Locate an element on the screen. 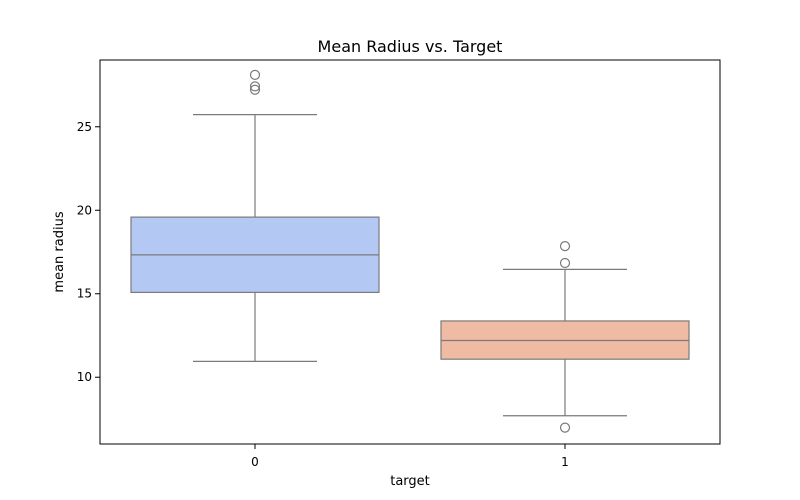  y-axis-label: mean radius is located at coordinates (59, 251).